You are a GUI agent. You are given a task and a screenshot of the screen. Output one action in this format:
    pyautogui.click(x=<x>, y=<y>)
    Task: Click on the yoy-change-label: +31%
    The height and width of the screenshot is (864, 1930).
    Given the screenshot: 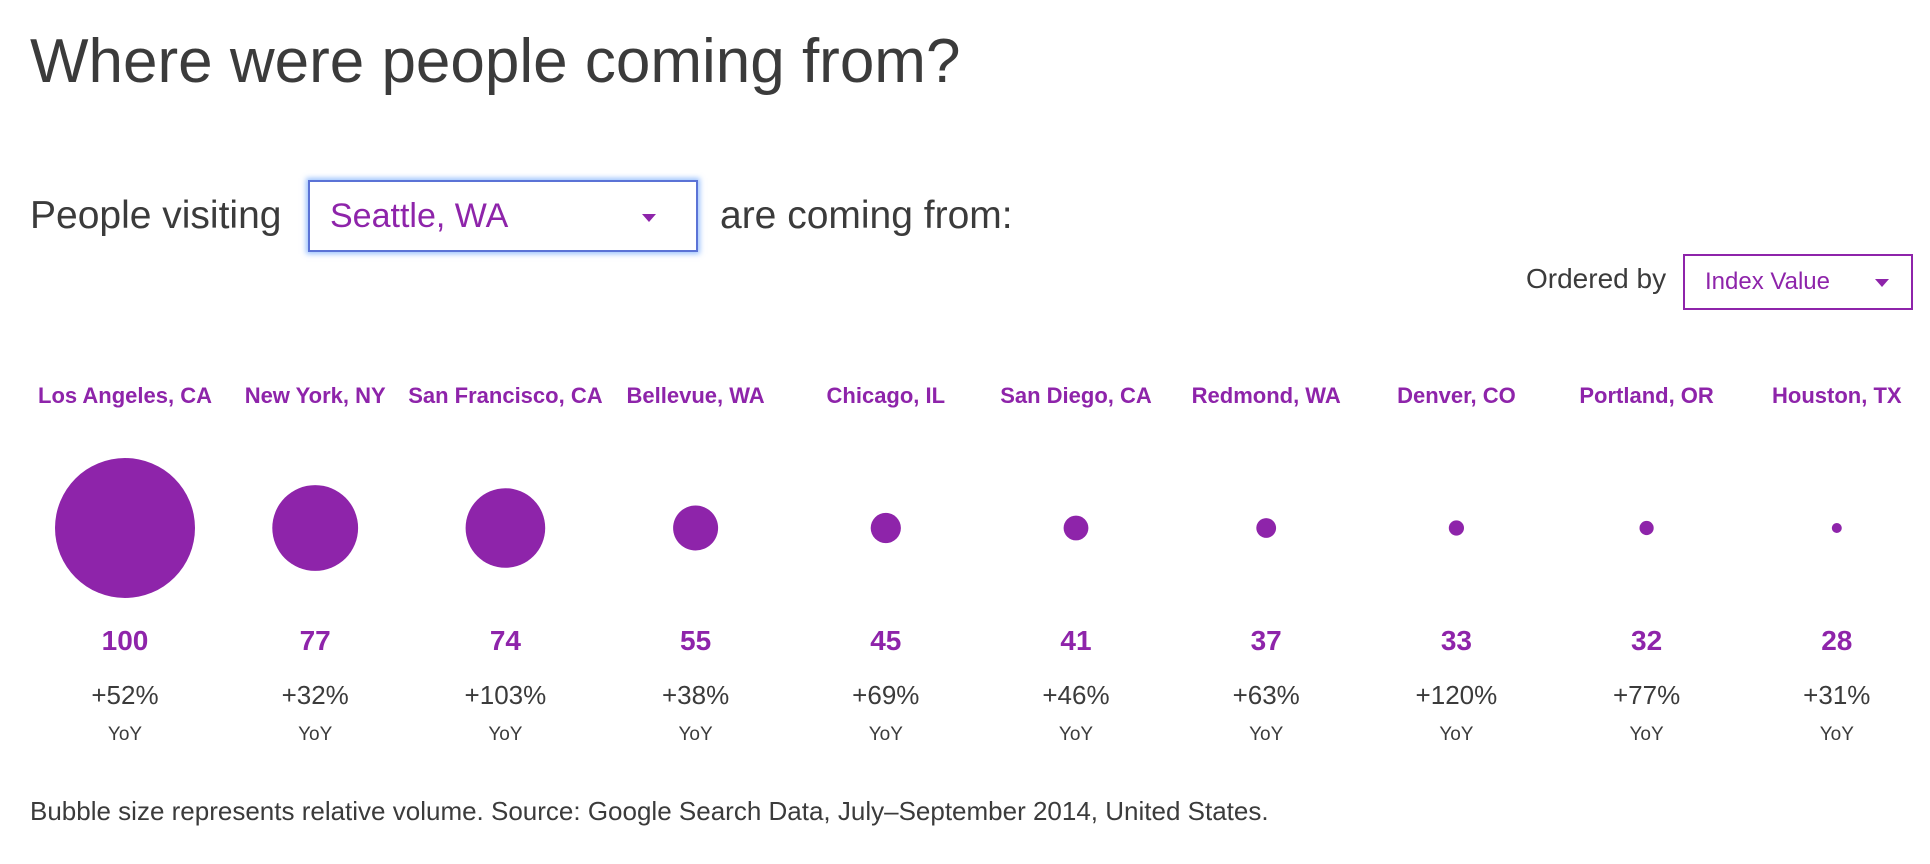 What is the action you would take?
    pyautogui.click(x=1836, y=695)
    